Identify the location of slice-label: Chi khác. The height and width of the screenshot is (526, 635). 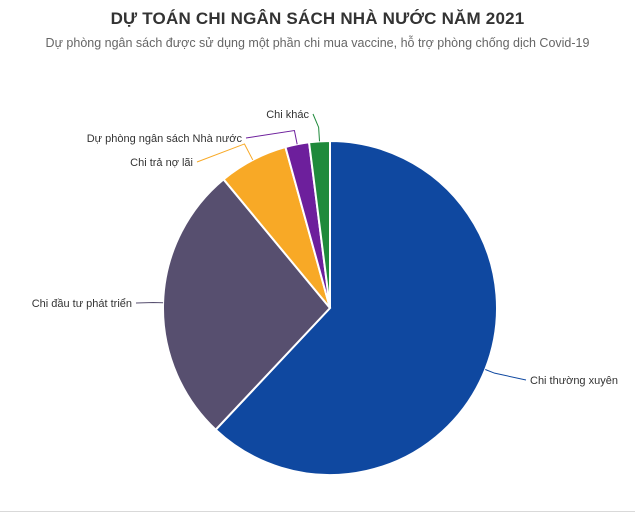
(287, 115).